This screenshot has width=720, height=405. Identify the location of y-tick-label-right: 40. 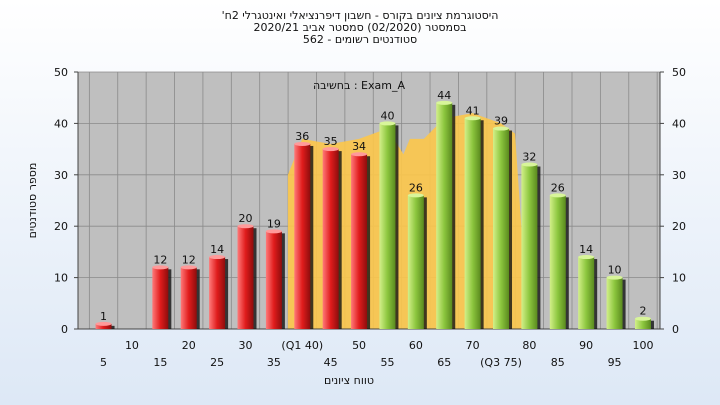
(679, 123).